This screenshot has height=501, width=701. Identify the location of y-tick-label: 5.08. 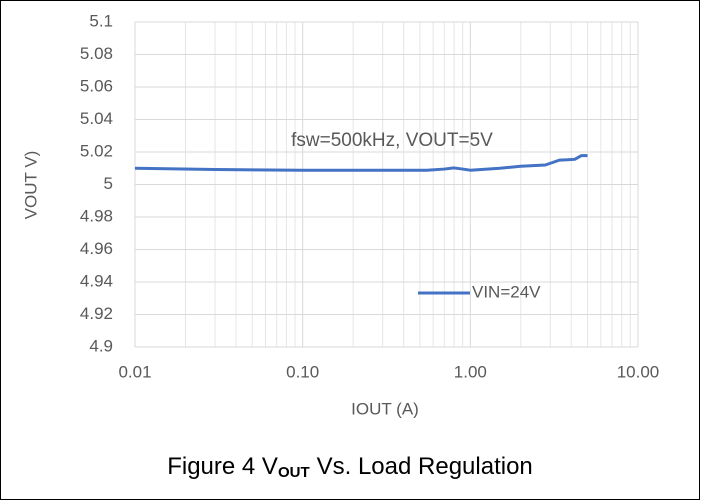
(96, 53).